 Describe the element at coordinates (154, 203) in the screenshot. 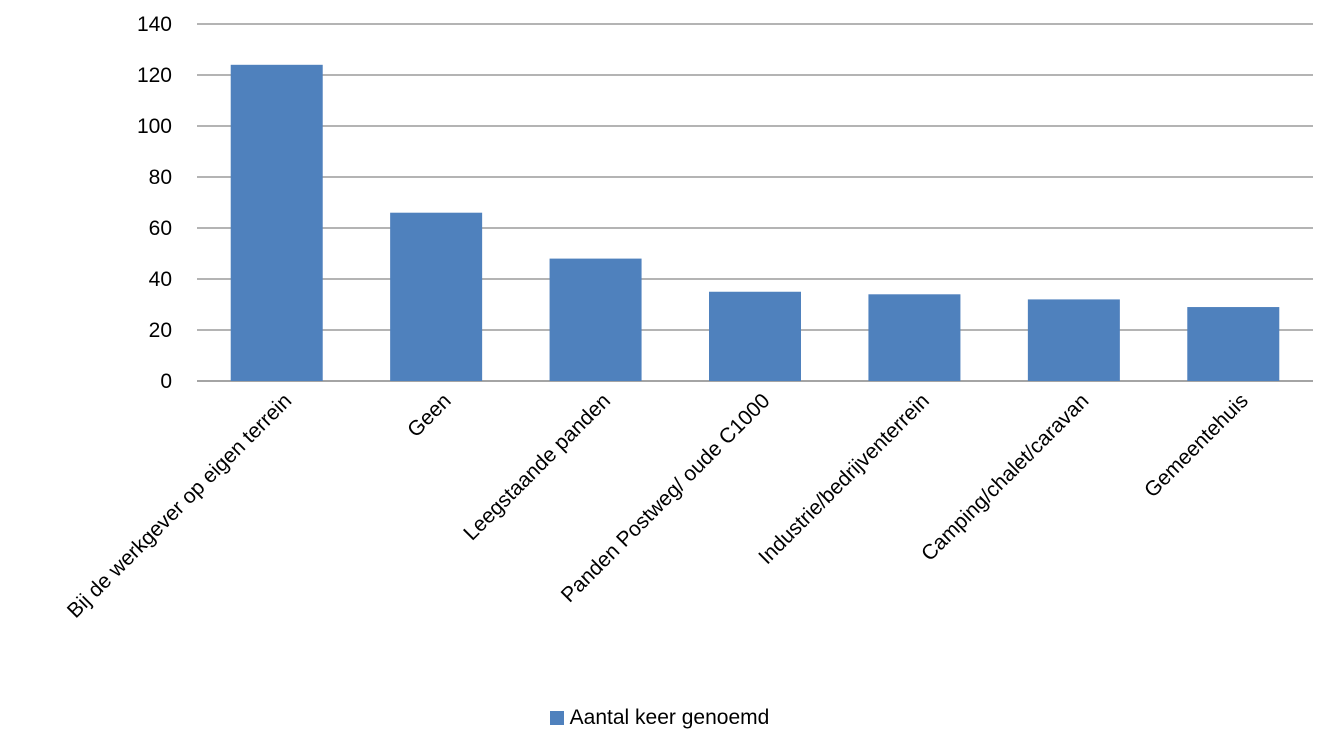

I see `y-axis-tick-labels: 0 20 40 60 80 100 120 140` at that location.